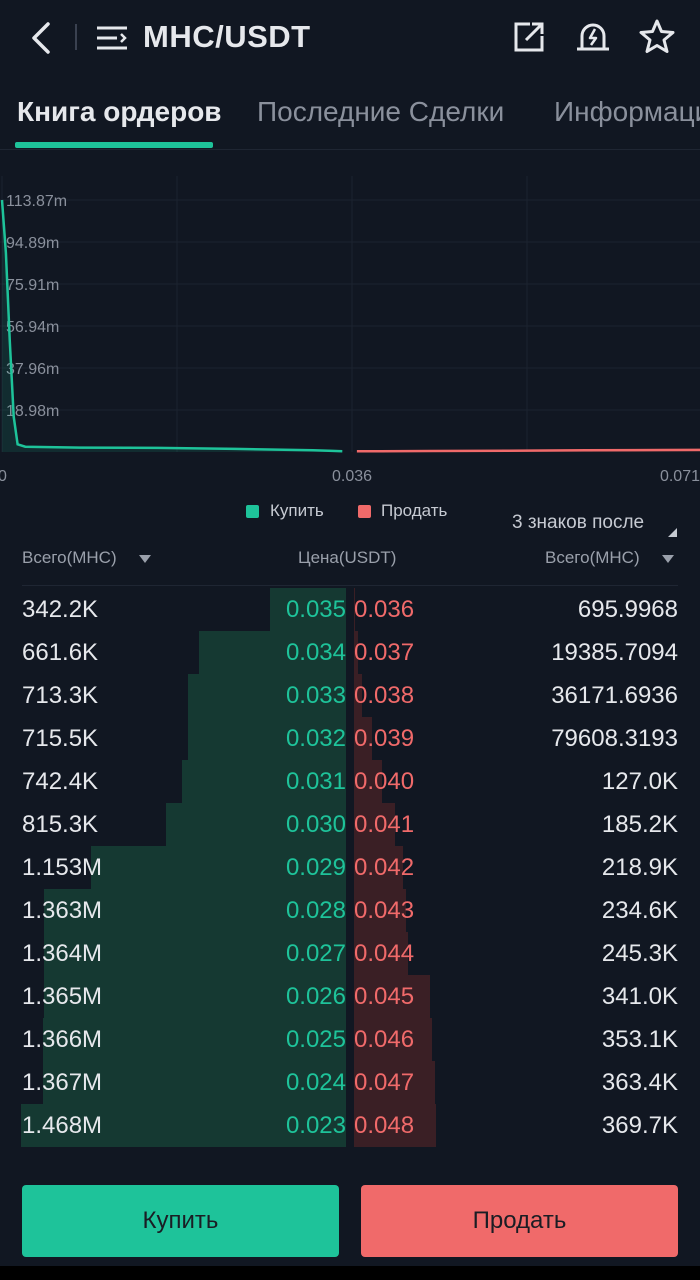  I want to click on orderbook-row: 1.153M 0.029 0.042 218.9K, so click(350, 867).